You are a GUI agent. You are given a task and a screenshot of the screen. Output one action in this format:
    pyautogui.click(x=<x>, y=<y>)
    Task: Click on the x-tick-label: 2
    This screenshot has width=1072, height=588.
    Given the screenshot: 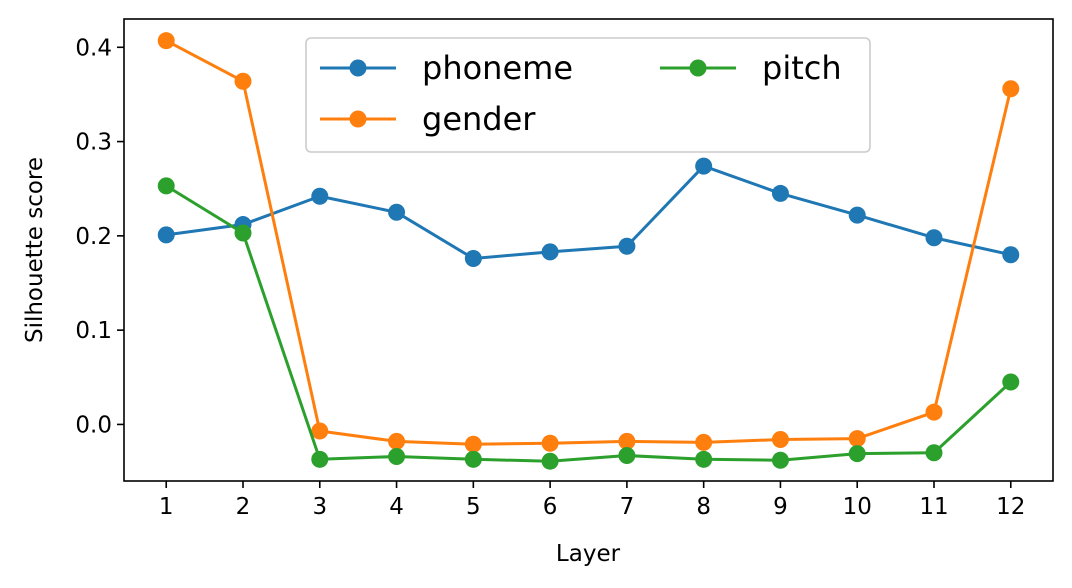 What is the action you would take?
    pyautogui.click(x=243, y=507)
    